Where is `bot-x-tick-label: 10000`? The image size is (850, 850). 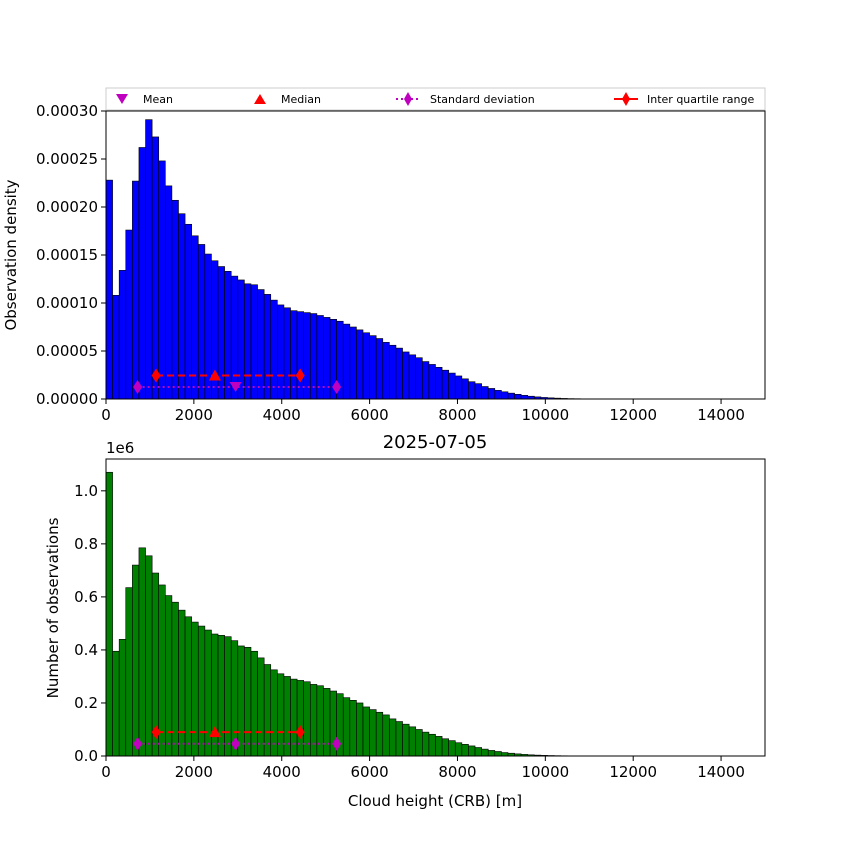
bot-x-tick-label: 10000 is located at coordinates (545, 772).